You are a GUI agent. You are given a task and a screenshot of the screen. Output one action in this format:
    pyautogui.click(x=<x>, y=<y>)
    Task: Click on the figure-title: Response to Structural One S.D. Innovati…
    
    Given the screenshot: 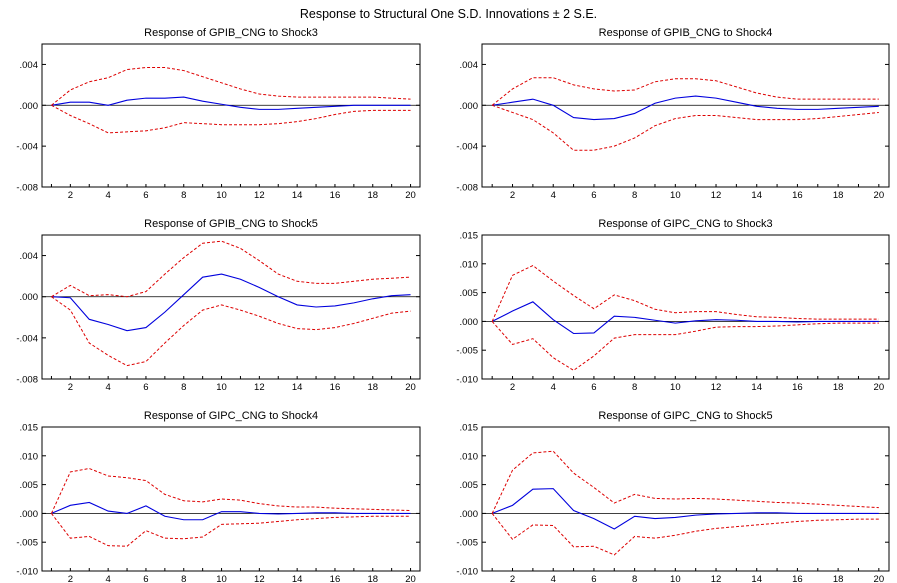 What is the action you would take?
    pyautogui.click(x=448, y=14)
    